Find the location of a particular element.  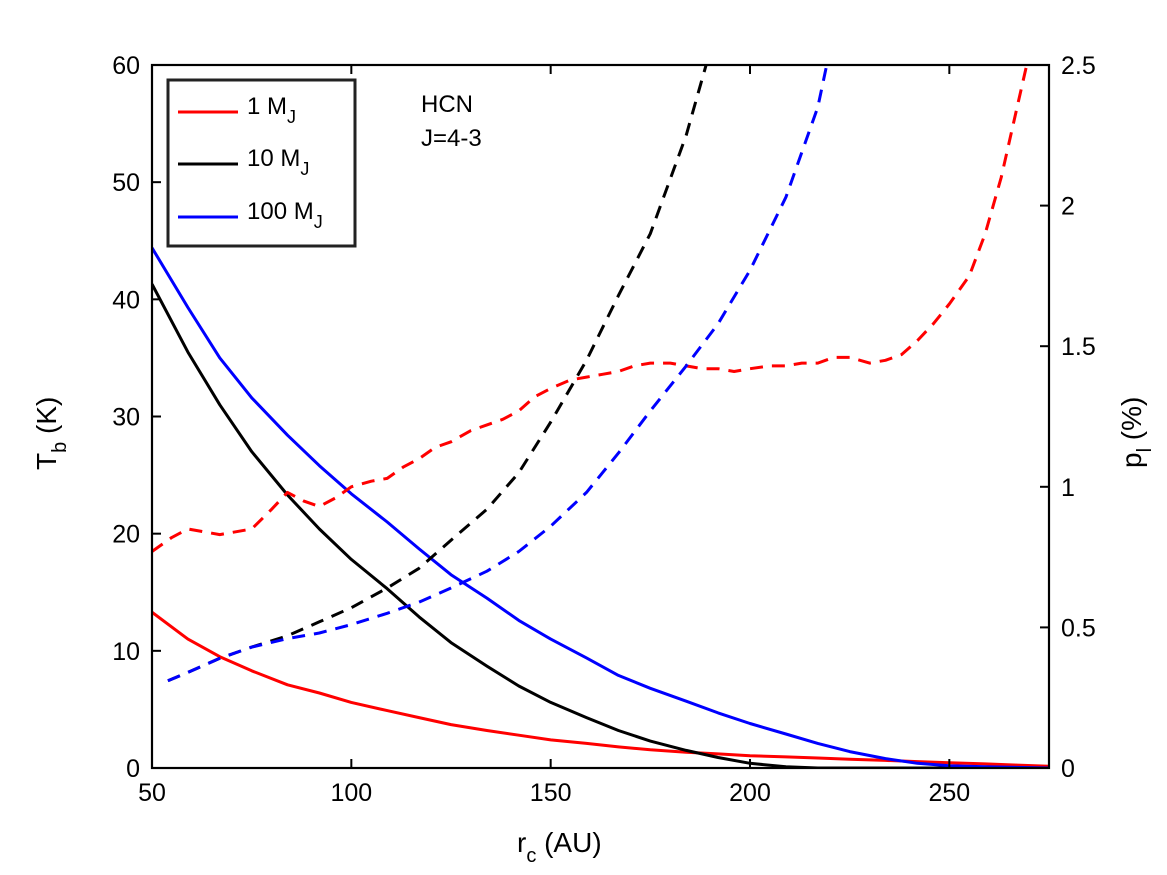

x-axis-label: rc (AU) is located at coordinates (559, 847).